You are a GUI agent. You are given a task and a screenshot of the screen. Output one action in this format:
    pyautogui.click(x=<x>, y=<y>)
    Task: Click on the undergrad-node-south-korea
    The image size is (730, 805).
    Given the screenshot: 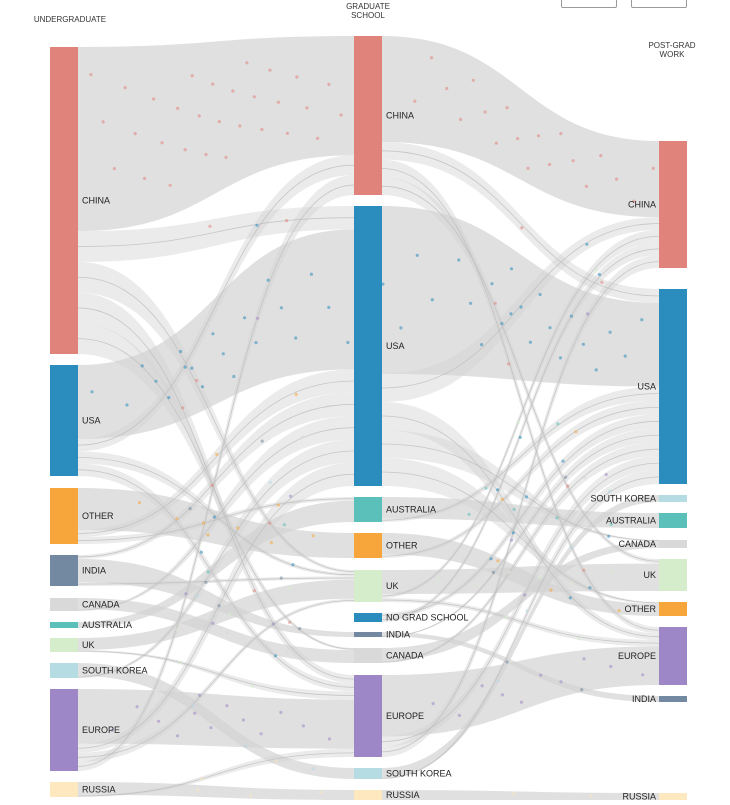 What is the action you would take?
    pyautogui.click(x=64, y=670)
    